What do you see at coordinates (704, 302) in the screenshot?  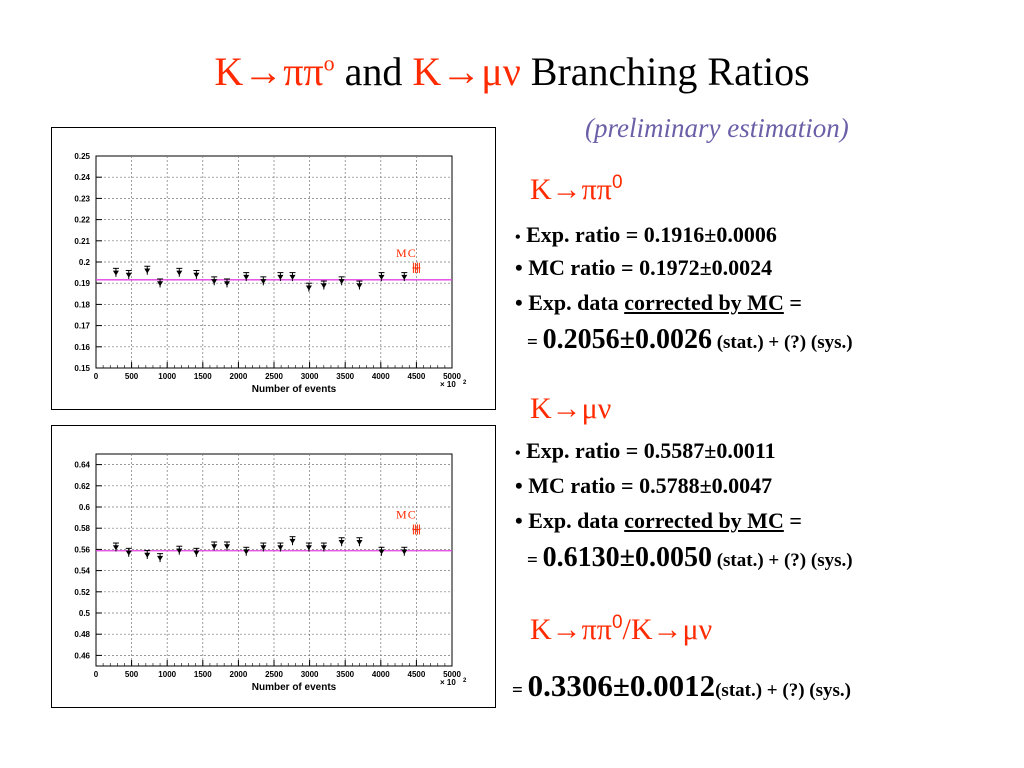 I see `kpipi-corr-underlined: corrected by MC` at bounding box center [704, 302].